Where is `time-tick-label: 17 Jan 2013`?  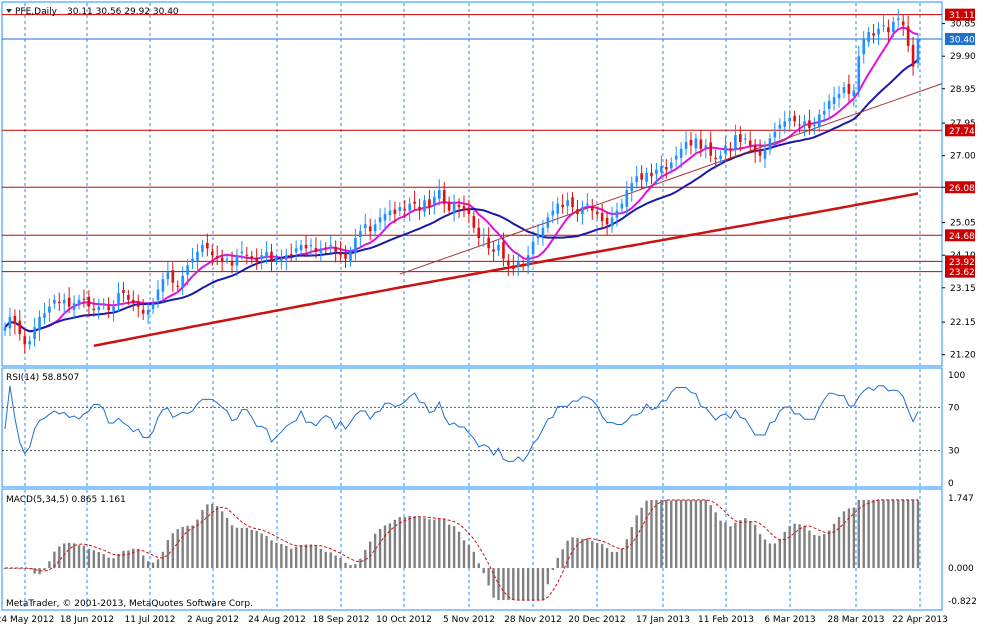
time-tick-label: 17 Jan 2013 is located at coordinates (663, 620).